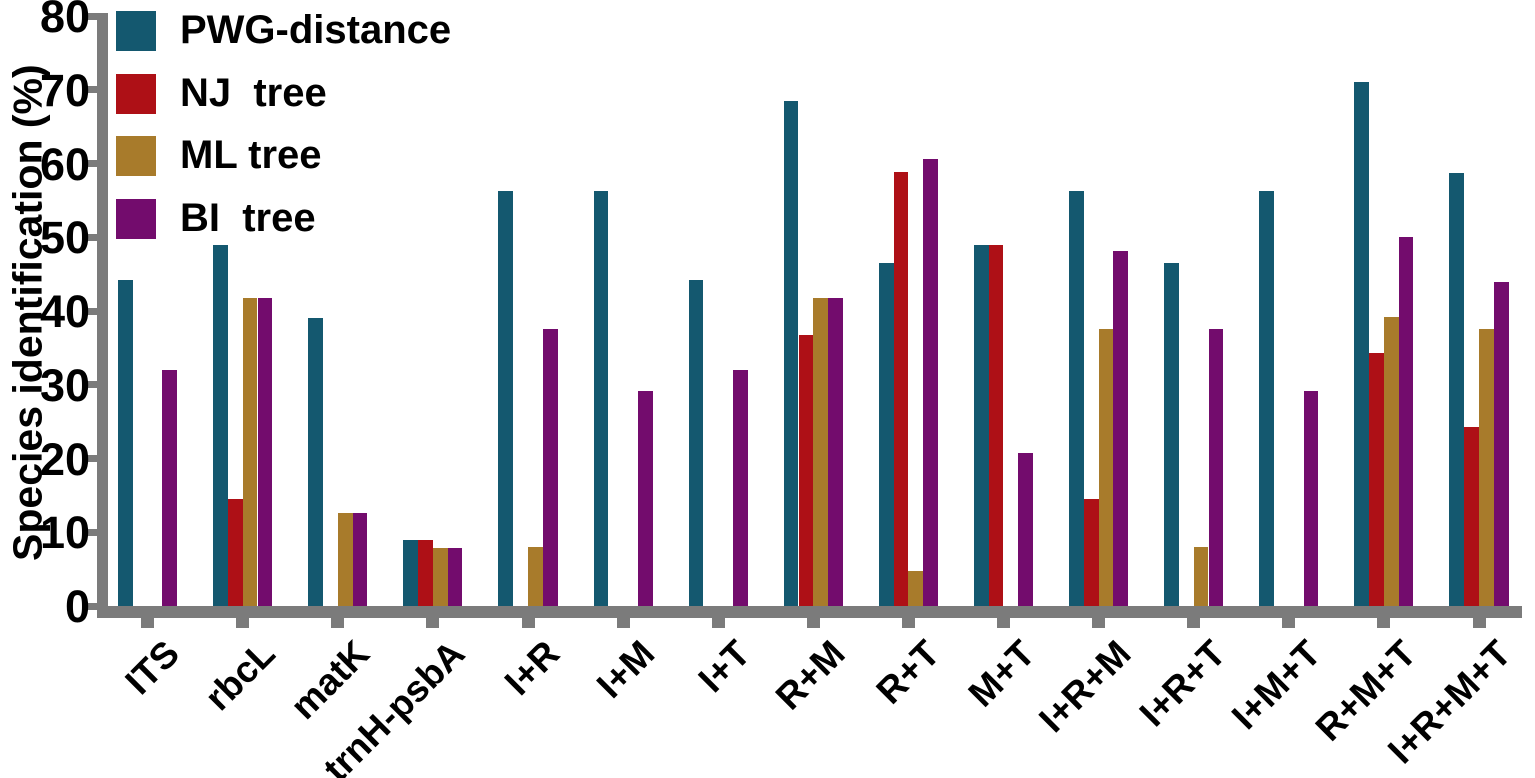 The height and width of the screenshot is (778, 1535). Describe the element at coordinates (696, 443) in the screenshot. I see `bar-PWG-distance-I+T` at that location.